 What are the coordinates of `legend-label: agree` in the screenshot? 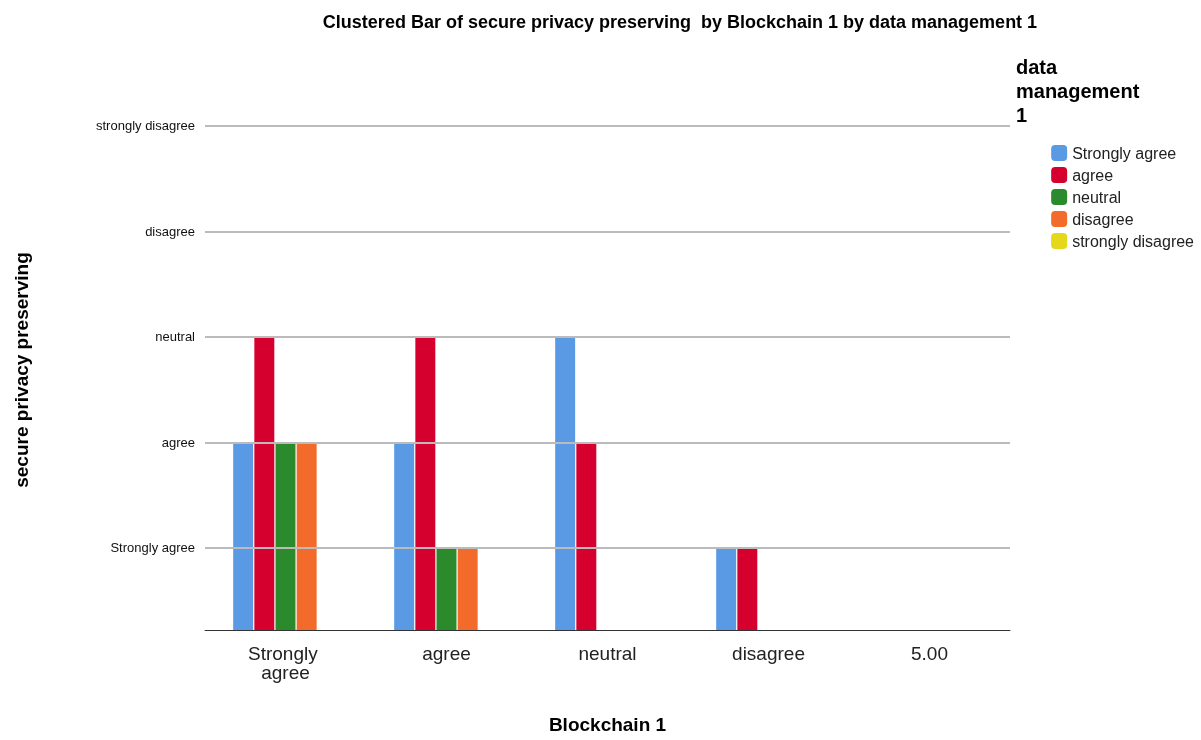 It's located at (1093, 175).